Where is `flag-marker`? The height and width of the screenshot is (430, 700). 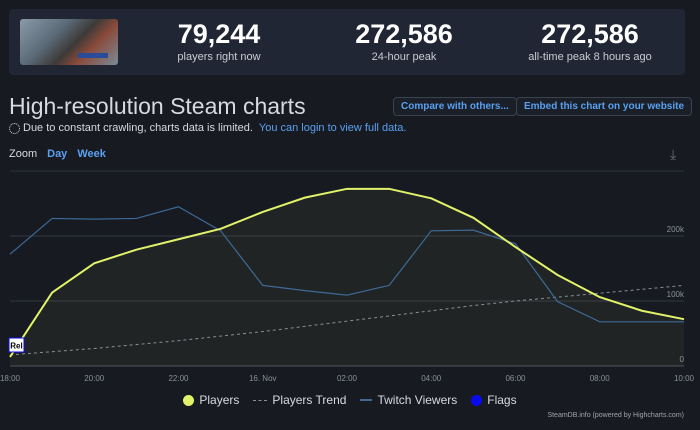
flag-marker is located at coordinates (16, 345).